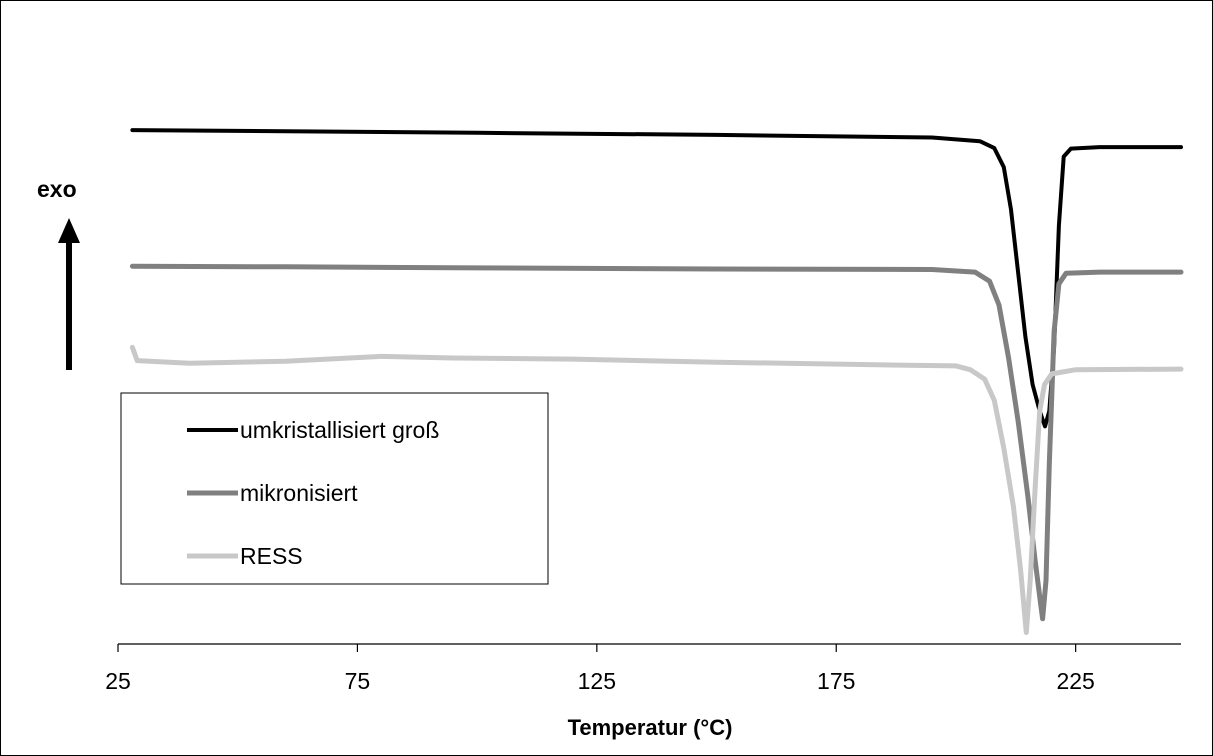 This screenshot has height=756, width=1213. I want to click on x-ticks: 25 75 125 175 225, so click(600, 669).